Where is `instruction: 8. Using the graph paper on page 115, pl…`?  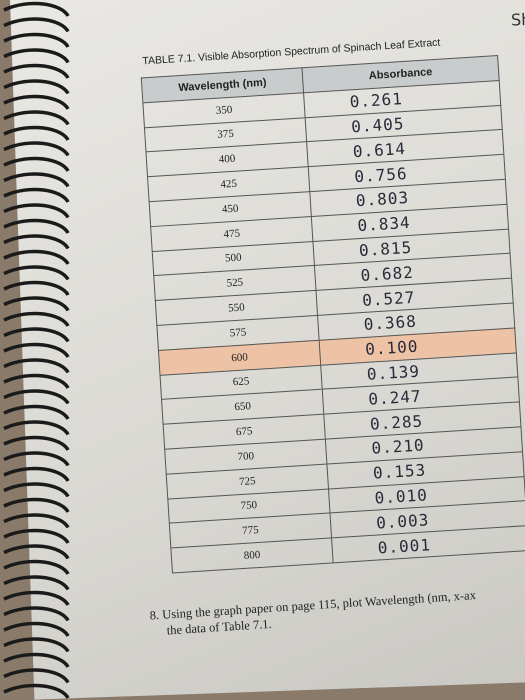
instruction: 8. Using the graph paper on page 115, pl… is located at coordinates (313, 613).